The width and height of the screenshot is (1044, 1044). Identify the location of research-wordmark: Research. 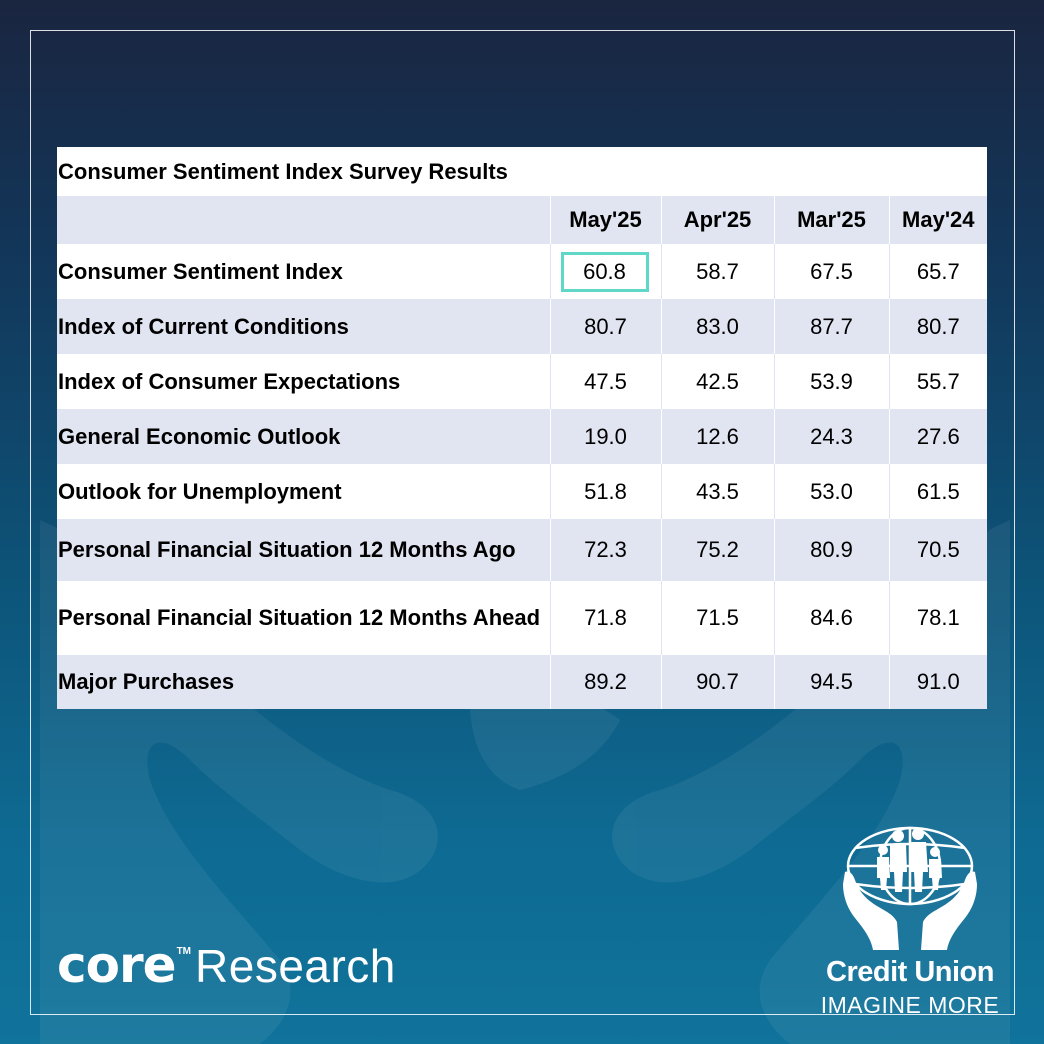
(295, 966).